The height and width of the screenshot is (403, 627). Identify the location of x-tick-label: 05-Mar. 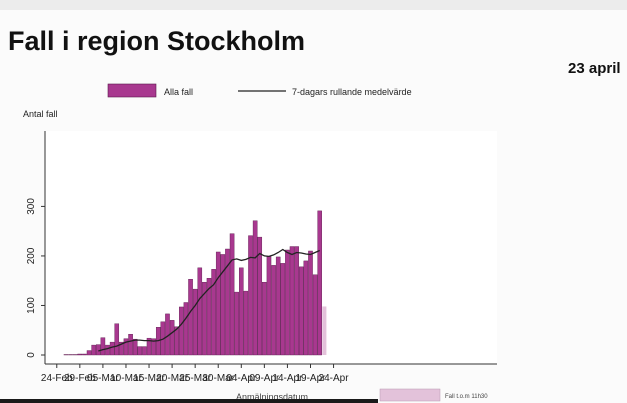
(103, 378).